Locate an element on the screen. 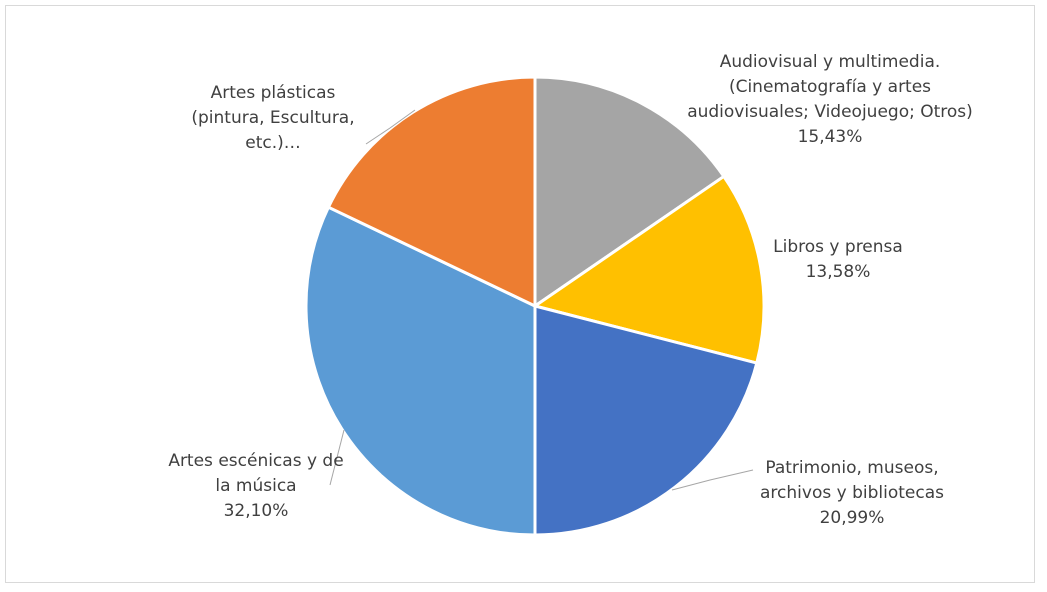 The width and height of the screenshot is (1047, 592). slice-label: Libros y prensa 13,58% is located at coordinates (838, 259).